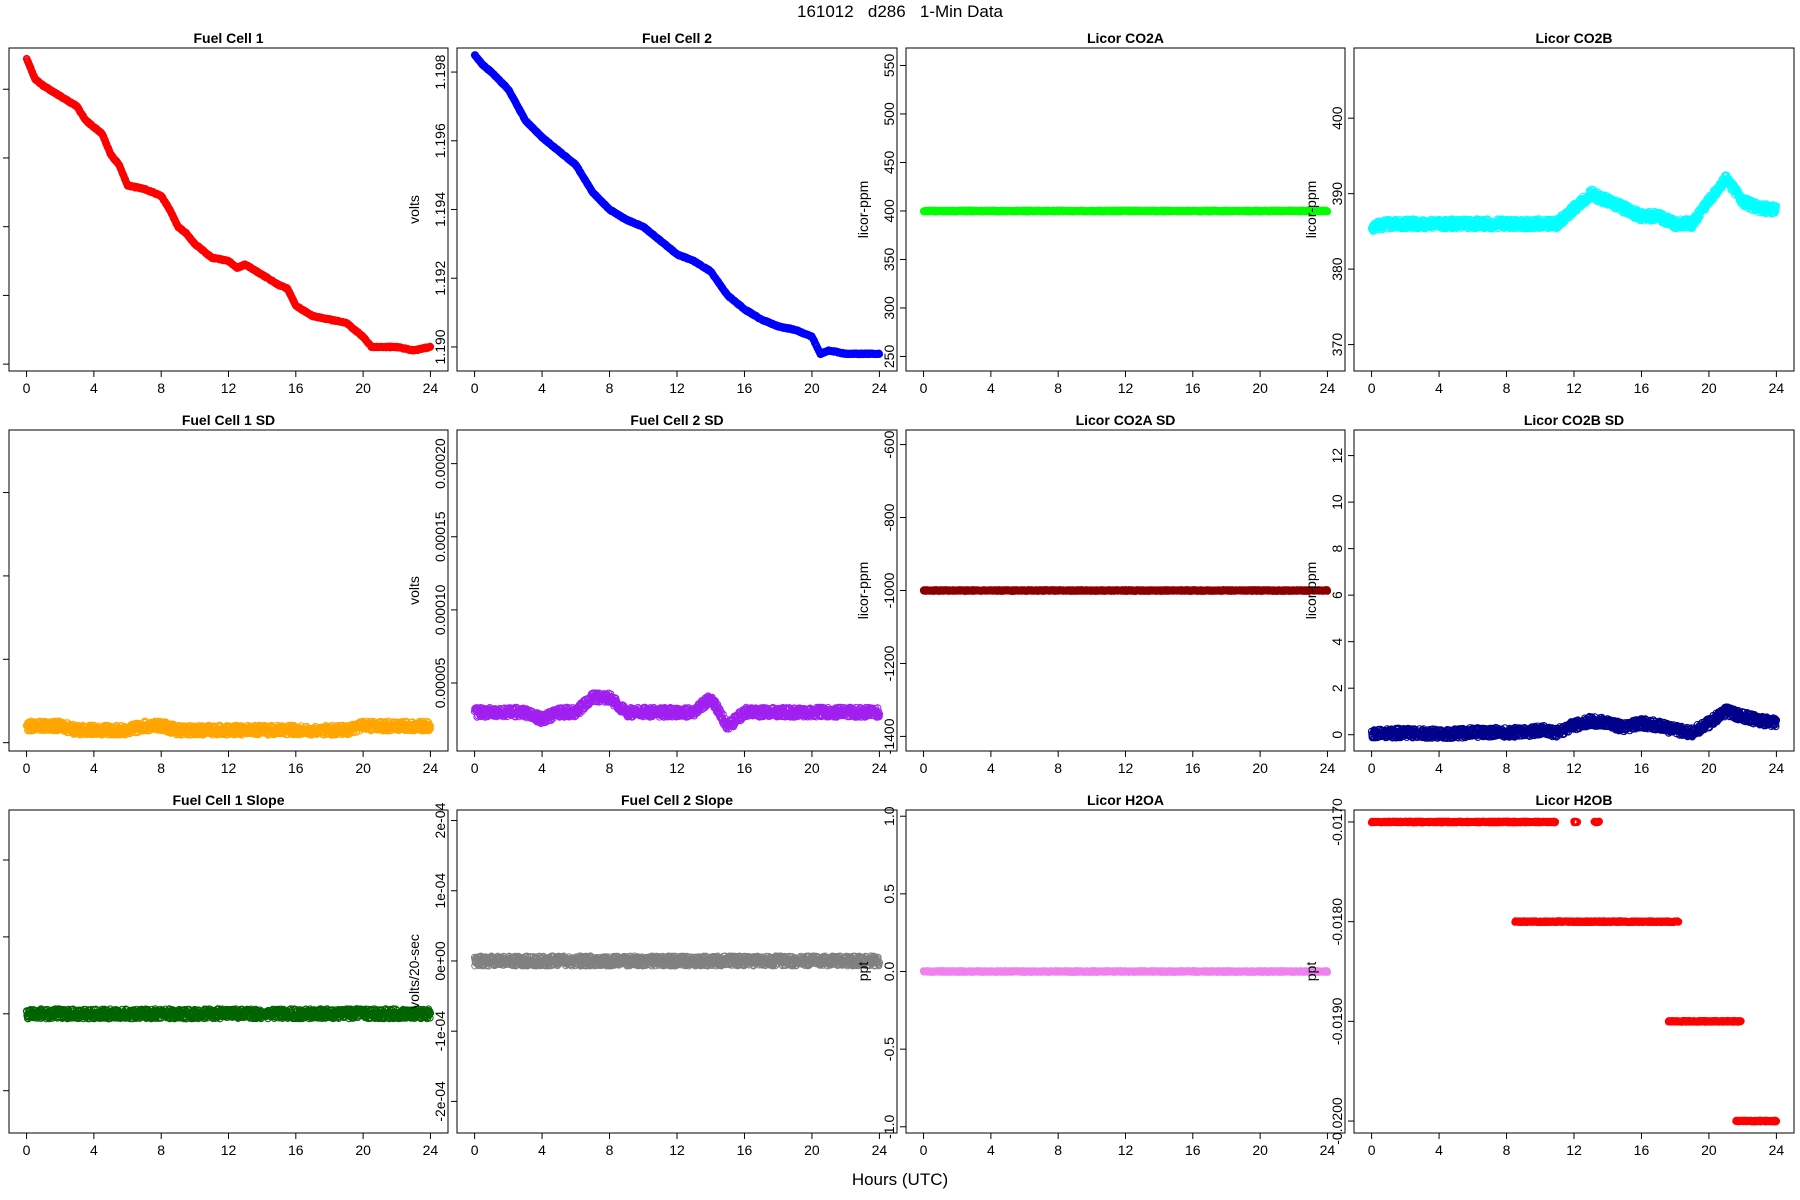 The image size is (1800, 1200). What do you see at coordinates (1125, 38) in the screenshot?
I see `chart-title: Licor CO2A` at bounding box center [1125, 38].